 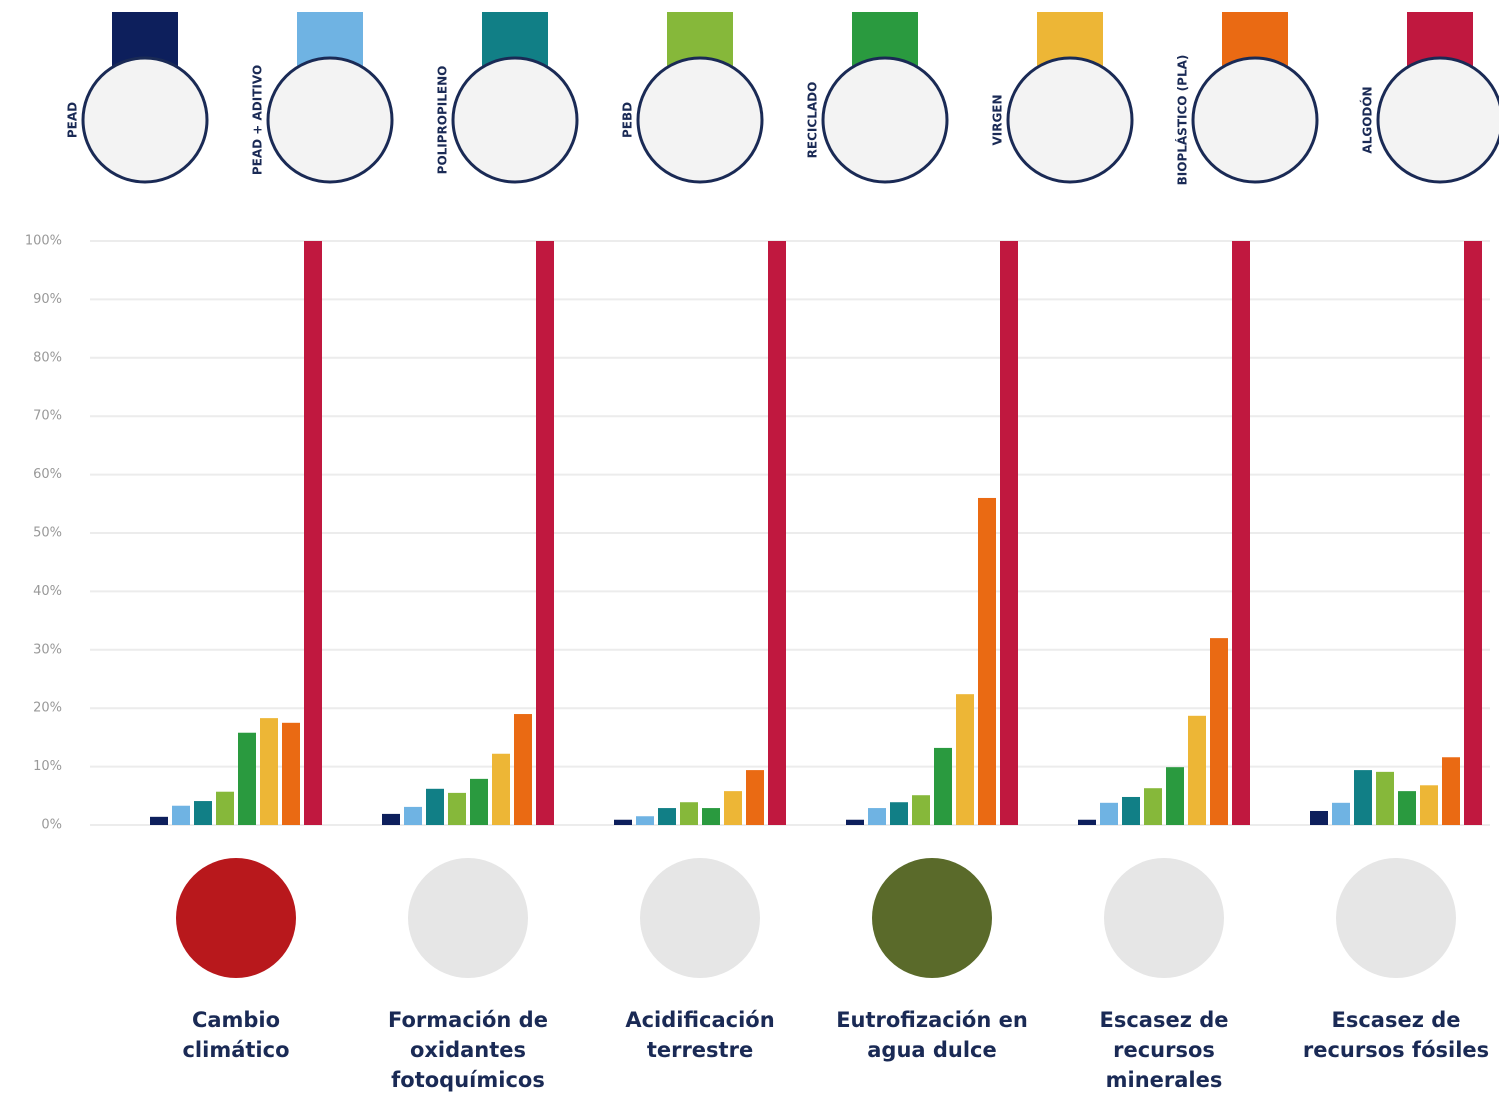 I want to click on legend-label: PEBD, so click(x=628, y=120).